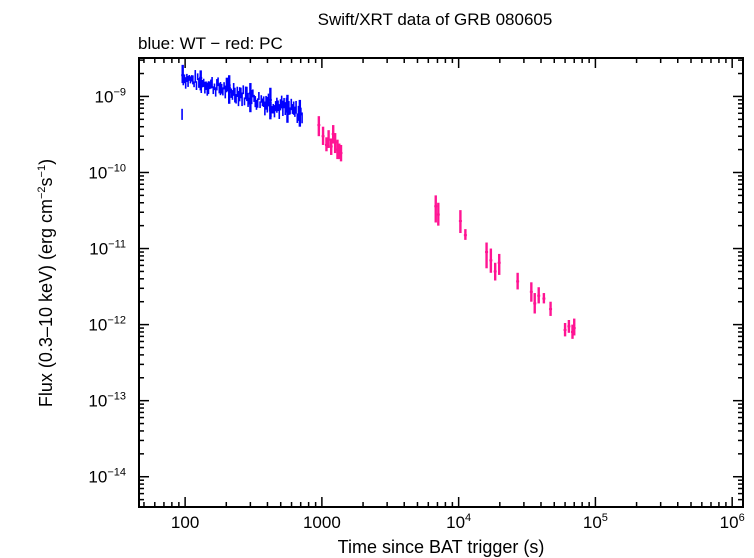  Describe the element at coordinates (732, 522) in the screenshot. I see `x-tick-label: 10⁶` at that location.